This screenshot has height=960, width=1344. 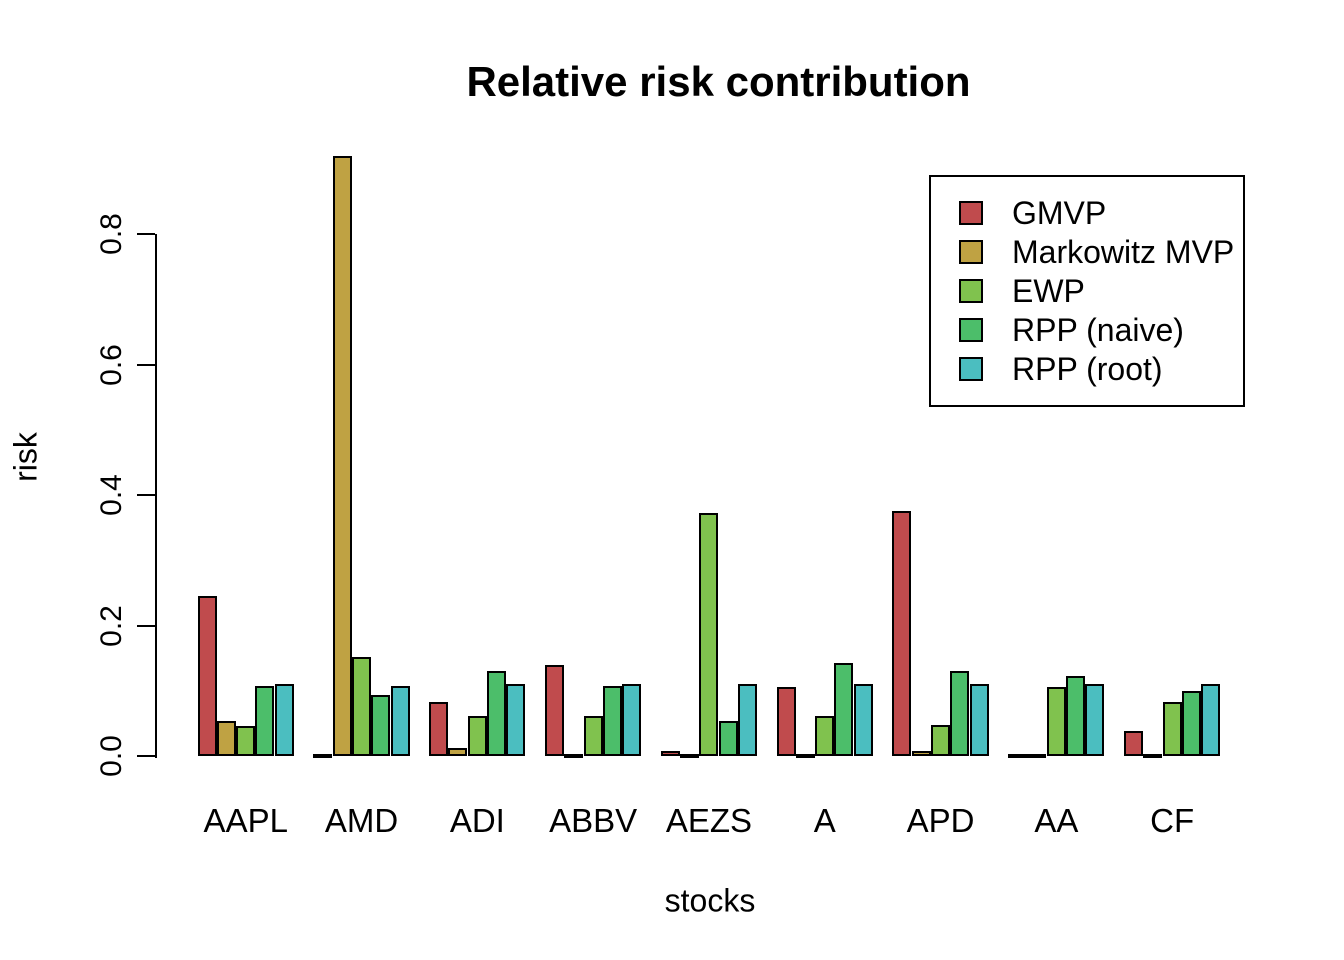 What do you see at coordinates (1036, 756) in the screenshot?
I see `bar-AA-markowitz-mvp` at bounding box center [1036, 756].